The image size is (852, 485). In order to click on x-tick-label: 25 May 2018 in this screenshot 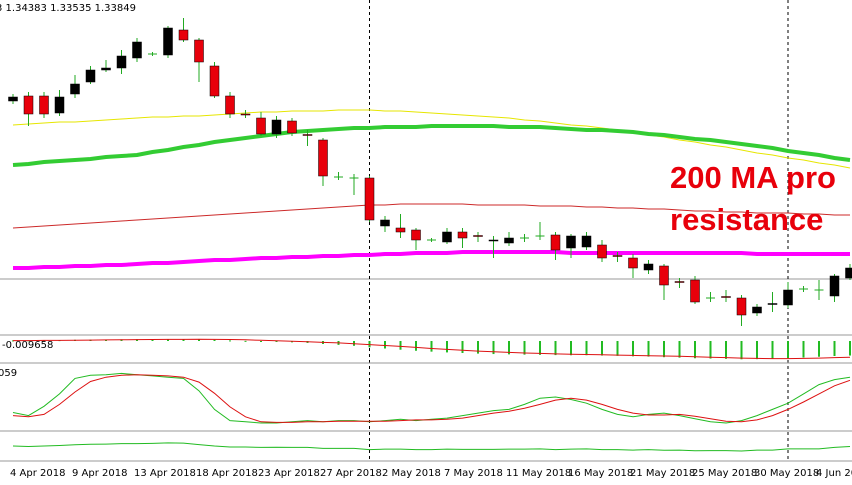, I will do `click(724, 473)`.